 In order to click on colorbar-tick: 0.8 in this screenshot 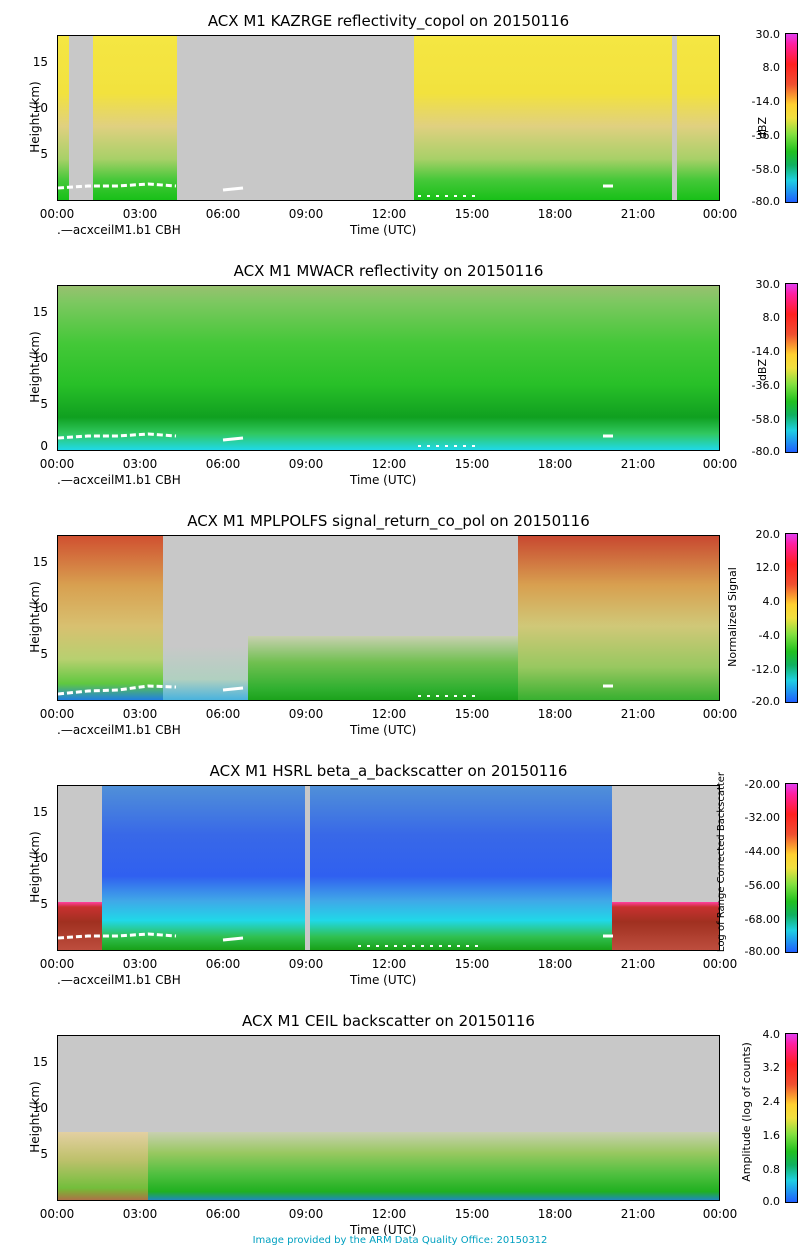, I will do `click(771, 1169)`.